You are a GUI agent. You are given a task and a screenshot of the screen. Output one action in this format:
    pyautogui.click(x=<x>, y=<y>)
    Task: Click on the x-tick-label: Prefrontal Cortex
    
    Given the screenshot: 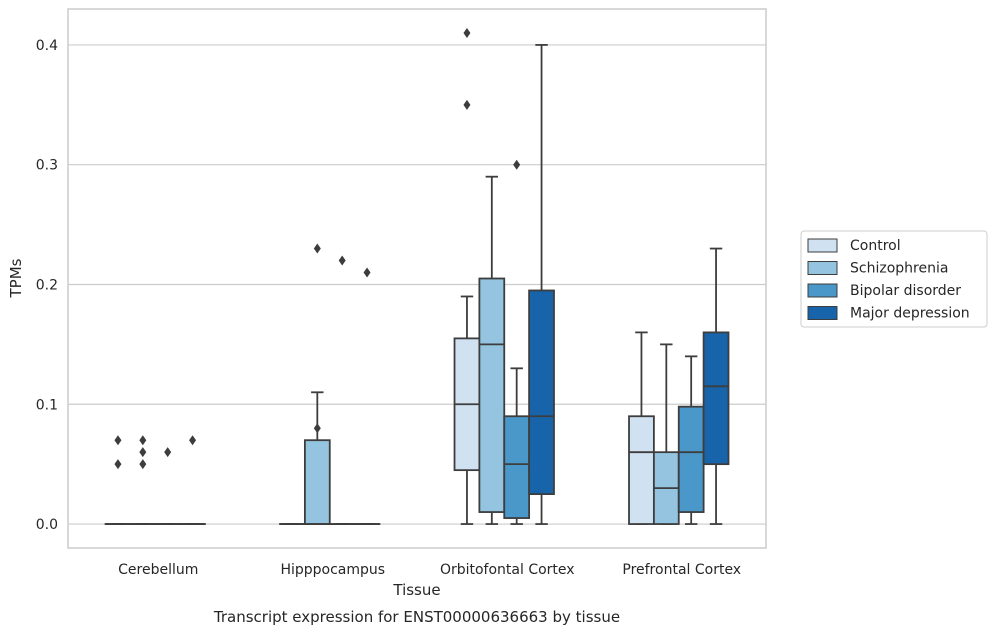 What is the action you would take?
    pyautogui.click(x=681, y=570)
    